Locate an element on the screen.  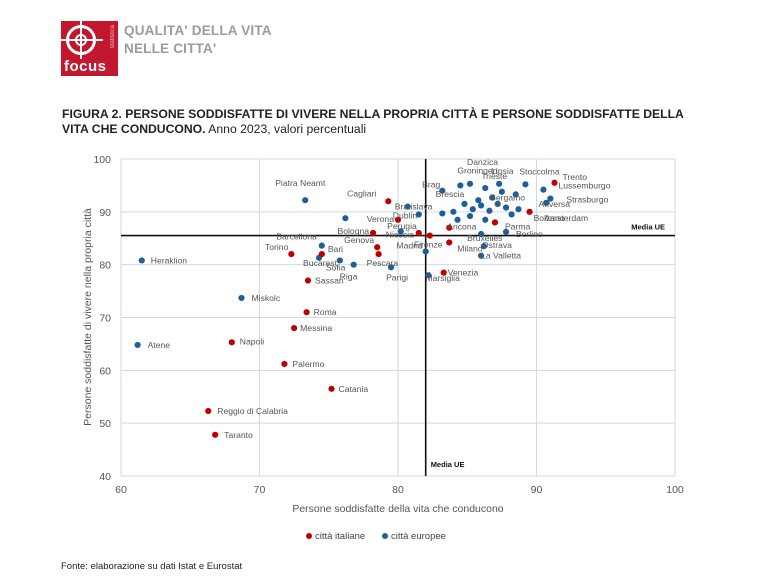
legend-label: città europee is located at coordinates (418, 536).